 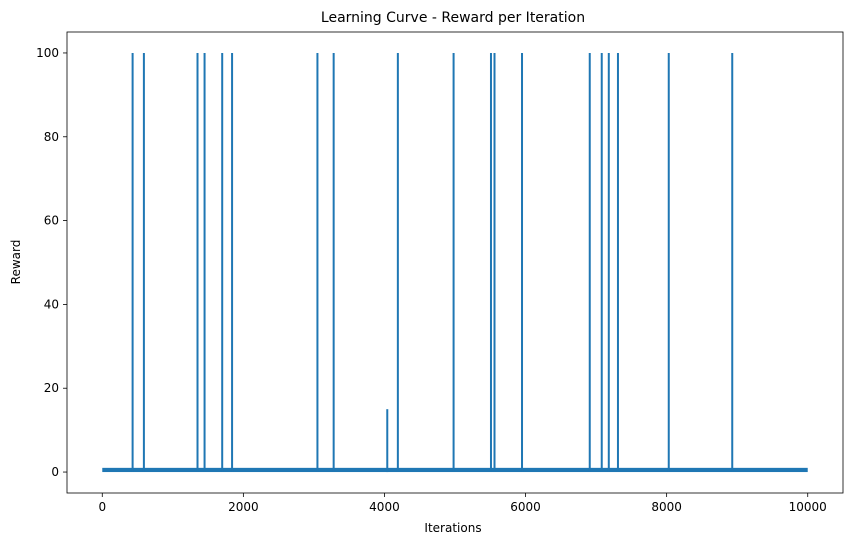 I want to click on y-tick-label: 0, so click(x=55, y=472).